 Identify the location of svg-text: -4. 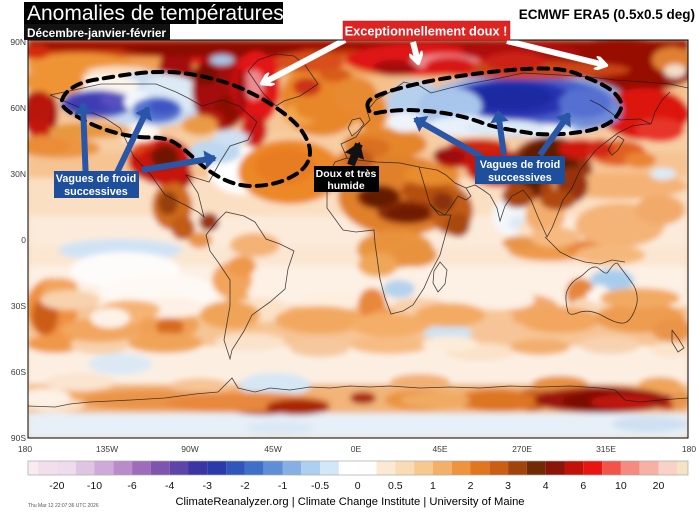
(169, 486).